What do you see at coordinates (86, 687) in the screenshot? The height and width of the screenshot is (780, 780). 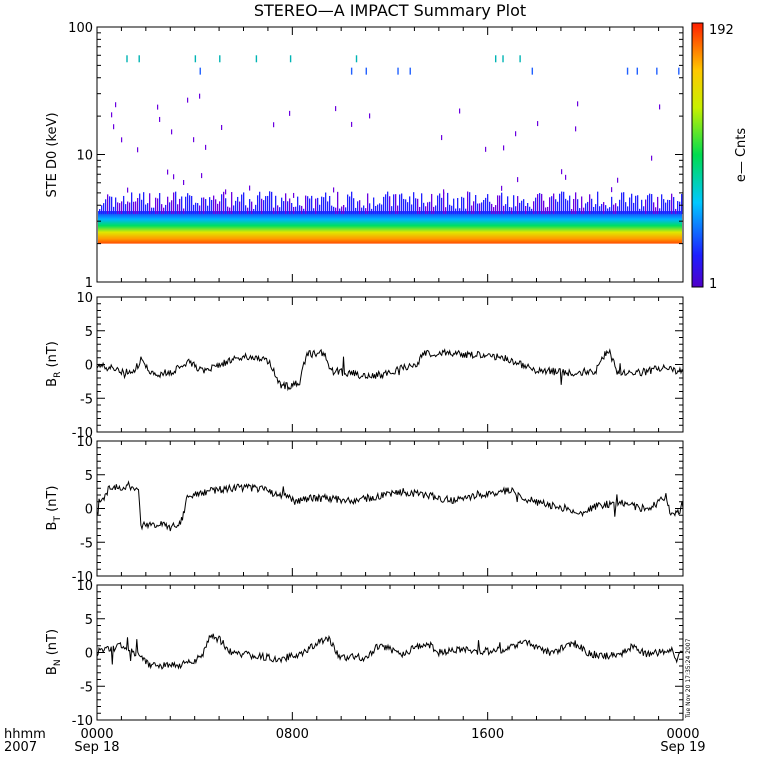 I see `y-tick-label: -5` at bounding box center [86, 687].